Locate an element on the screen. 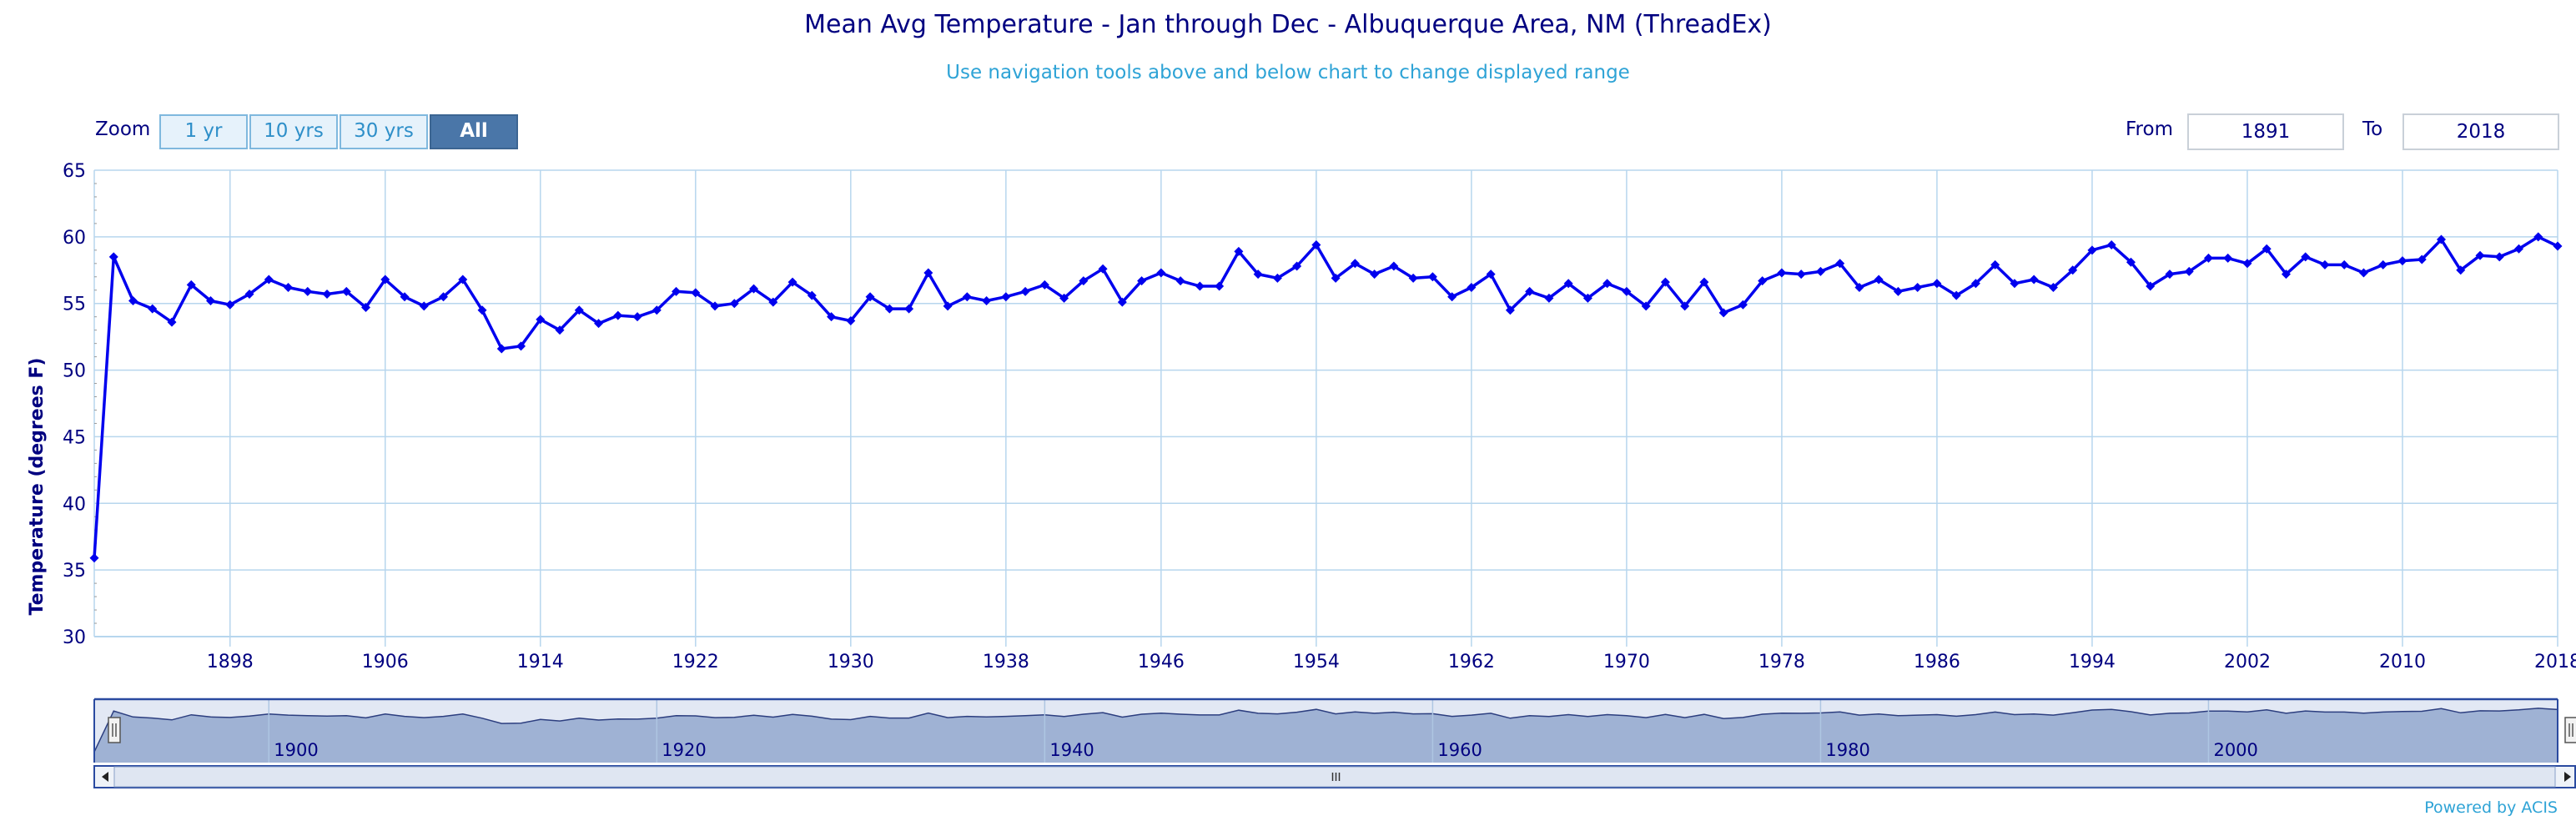  navigator-left-handle is located at coordinates (114, 730).